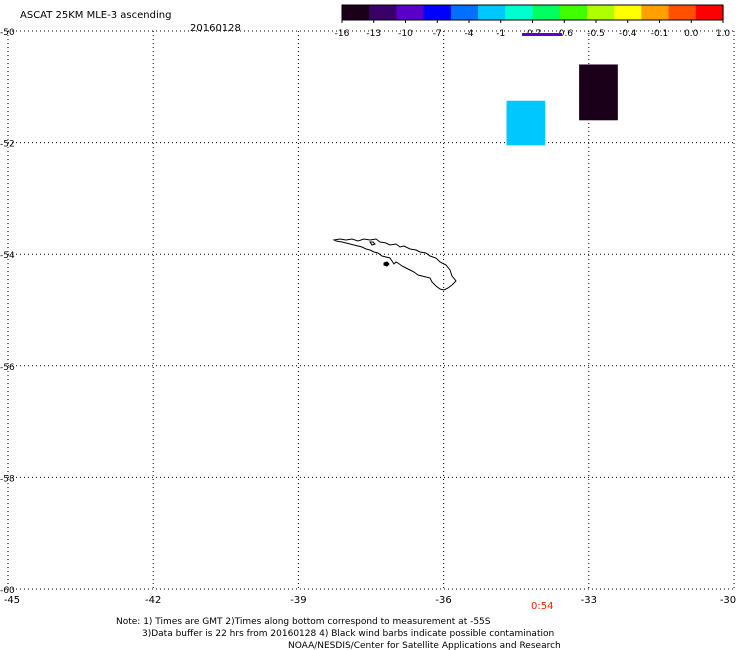 This screenshot has width=740, height=650. I want to click on colorbar-tick-label: -4, so click(469, 34).